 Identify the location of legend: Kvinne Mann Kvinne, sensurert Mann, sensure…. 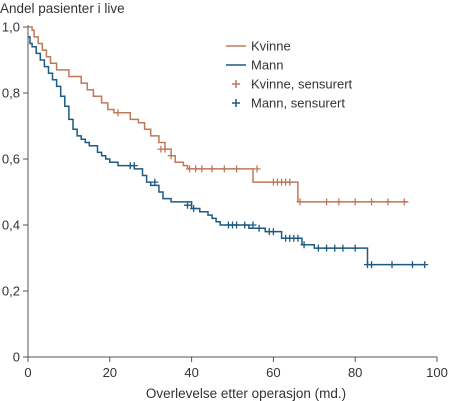
(289, 75).